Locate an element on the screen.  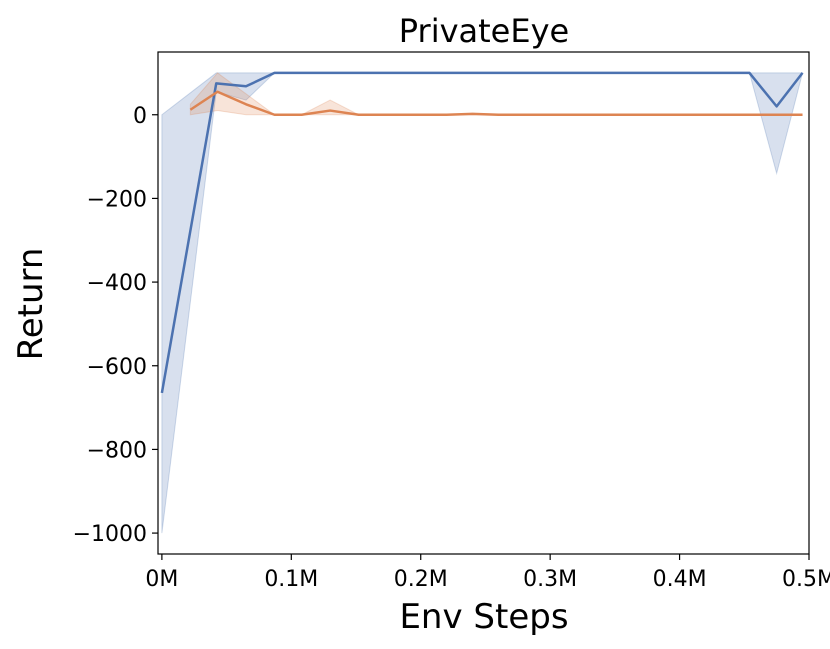
x-tick-label: 0.4M is located at coordinates (680, 579).